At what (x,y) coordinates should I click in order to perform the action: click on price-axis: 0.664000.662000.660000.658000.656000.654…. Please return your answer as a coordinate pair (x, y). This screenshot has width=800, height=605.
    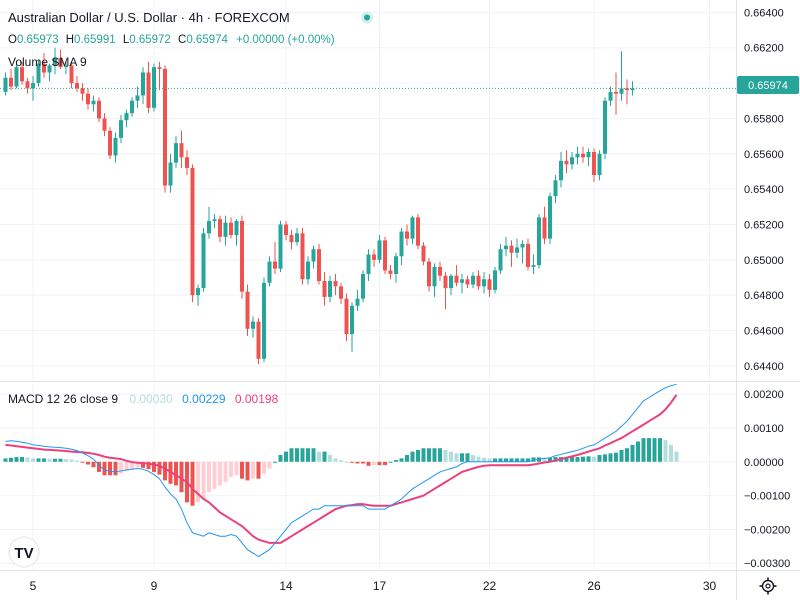
    Looking at the image, I should click on (764, 189).